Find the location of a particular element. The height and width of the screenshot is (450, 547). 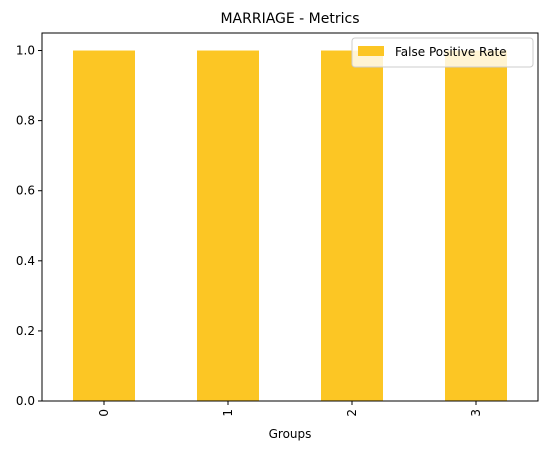

y-tick-label-0.2: 0.2 is located at coordinates (25, 331).